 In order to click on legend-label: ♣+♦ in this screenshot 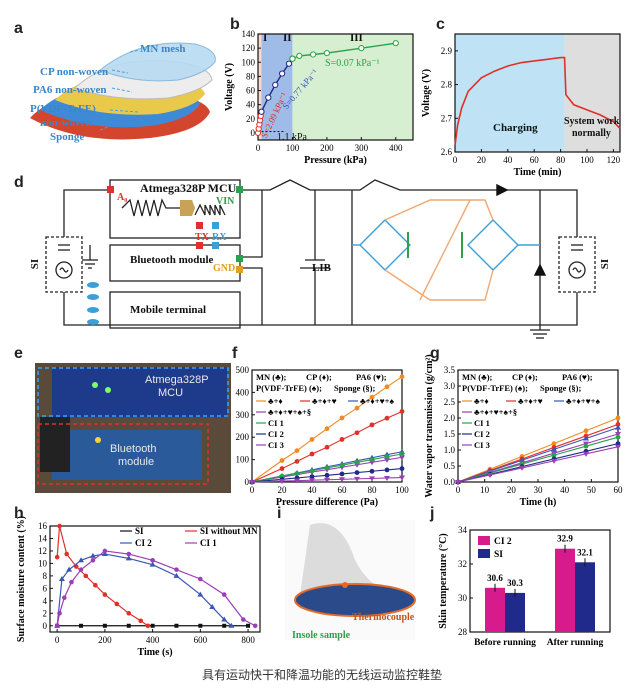, I will do `click(481, 401)`.